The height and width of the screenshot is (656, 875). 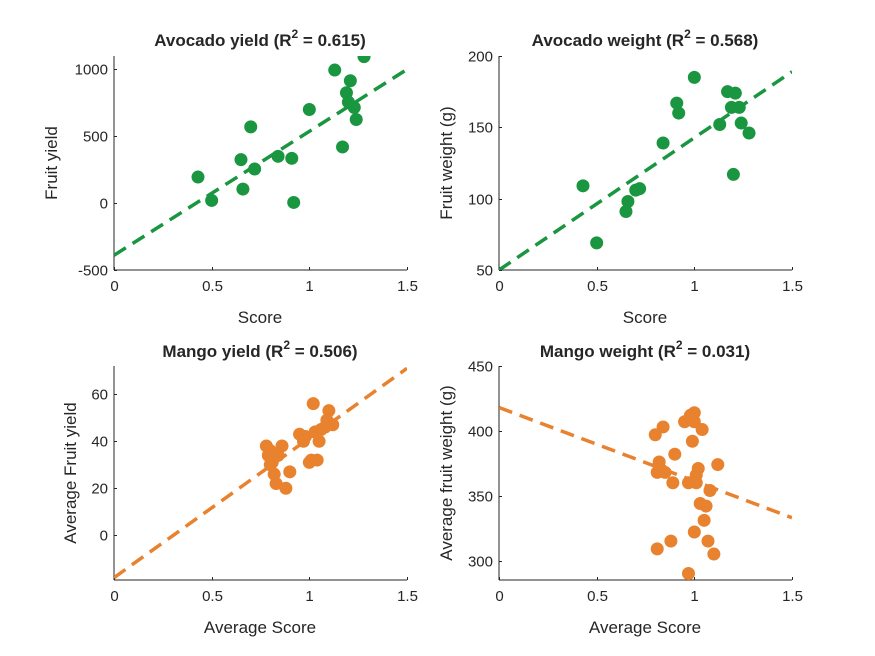 What do you see at coordinates (260, 38) in the screenshot?
I see `chart-title: Avocado yield (R2 = 0.615)` at bounding box center [260, 38].